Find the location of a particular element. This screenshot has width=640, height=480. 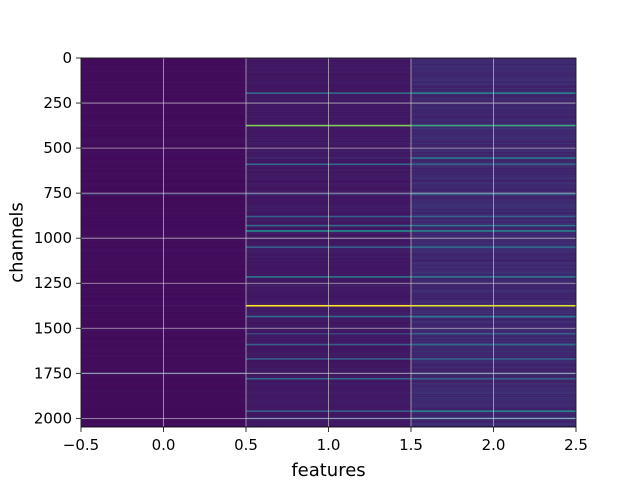

x-axis: −0.5 0.0 0.5 1.0 1.5 2.0 2.5 is located at coordinates (325, 440).